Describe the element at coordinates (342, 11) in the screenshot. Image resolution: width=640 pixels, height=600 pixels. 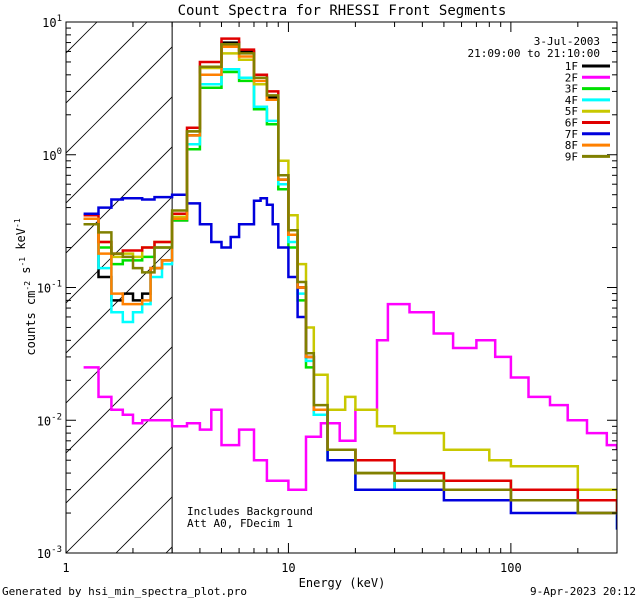
I see `chart-title: Count Spectra for RHESSI Front Segments` at that location.